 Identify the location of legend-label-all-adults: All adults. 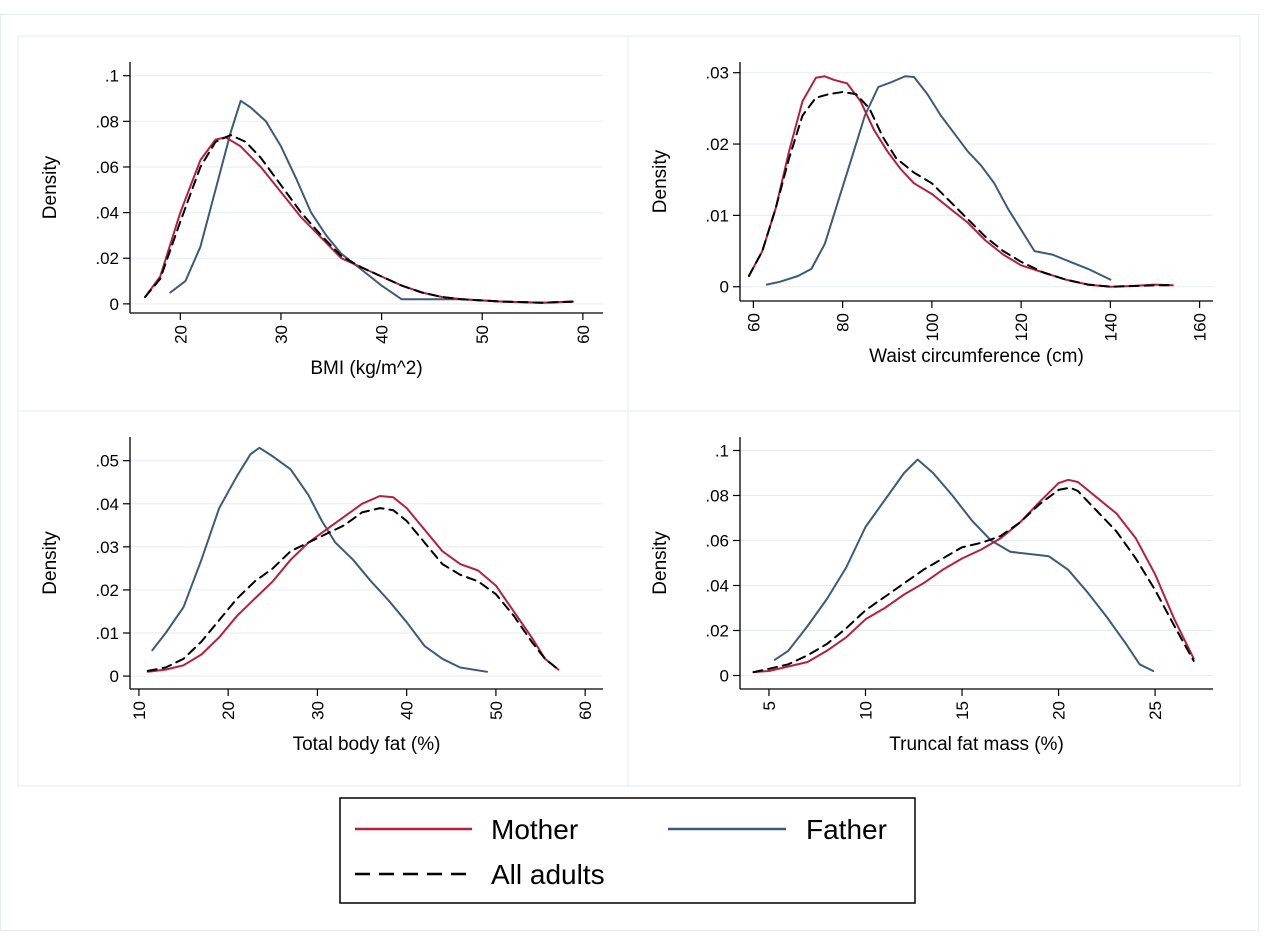
(548, 874).